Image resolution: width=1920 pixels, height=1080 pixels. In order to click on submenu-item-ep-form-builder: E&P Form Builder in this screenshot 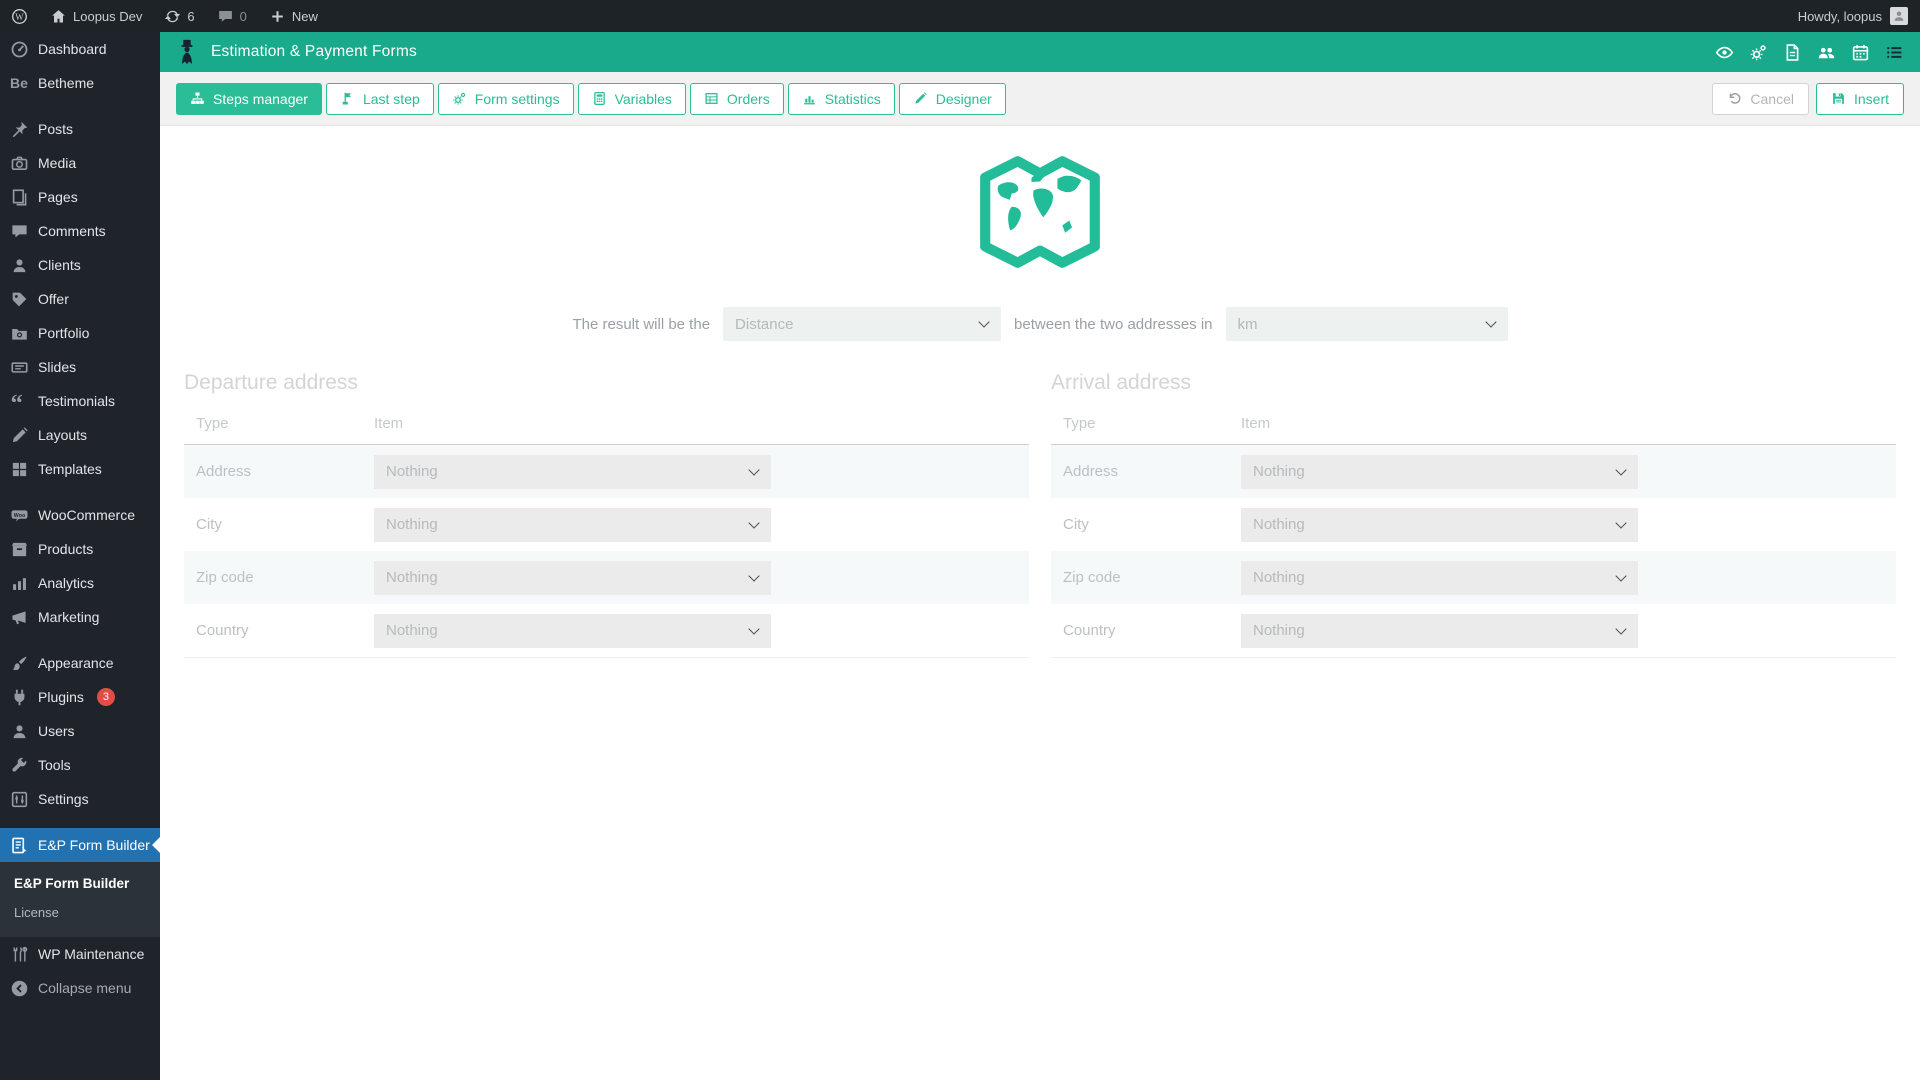, I will do `click(72, 883)`.